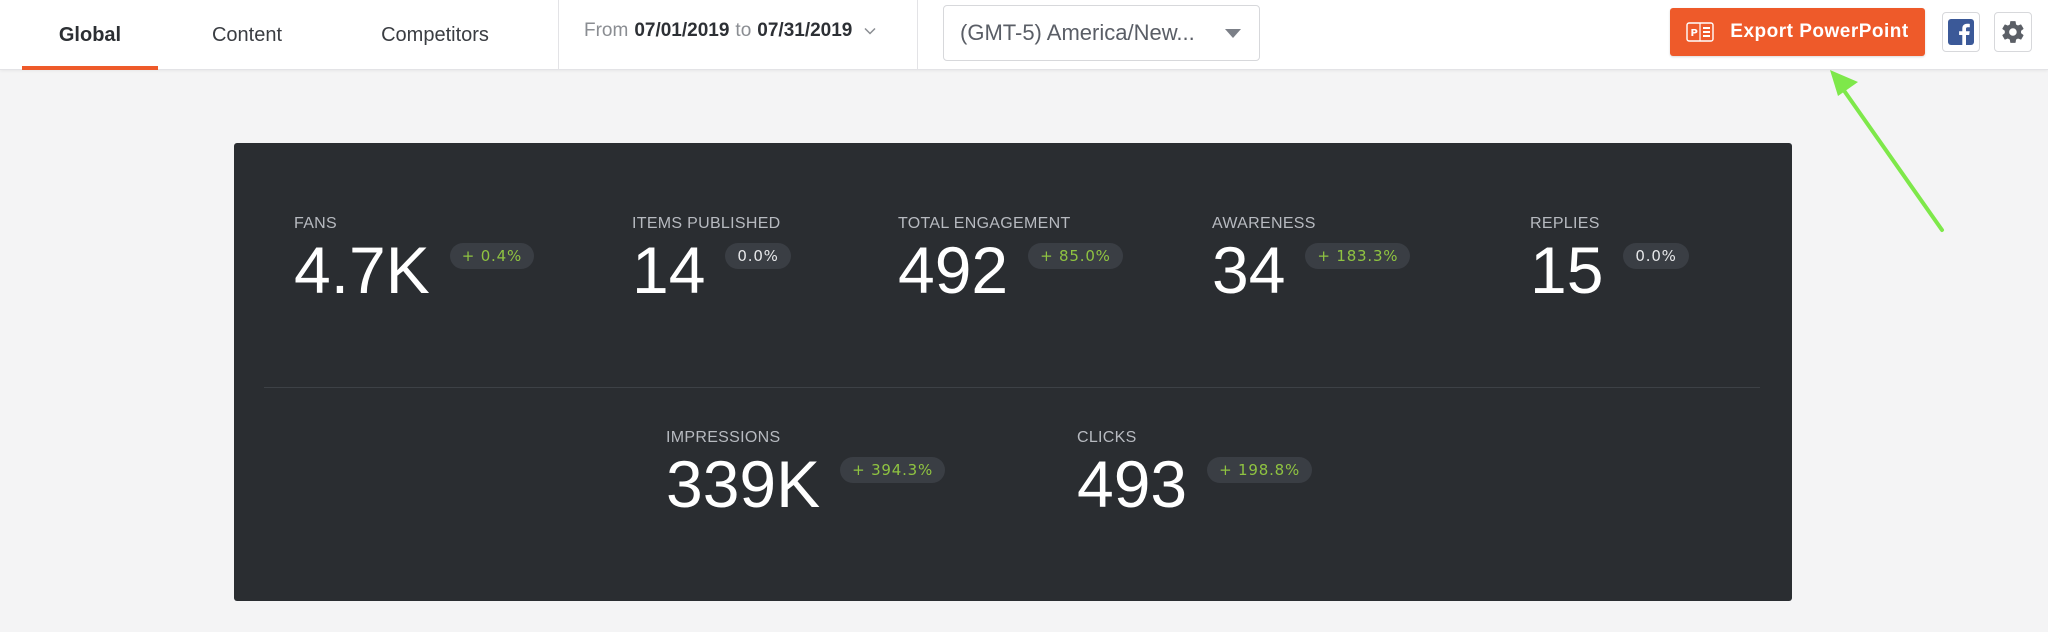 The height and width of the screenshot is (632, 2048). Describe the element at coordinates (90, 34) in the screenshot. I see `tab-global: Global` at that location.